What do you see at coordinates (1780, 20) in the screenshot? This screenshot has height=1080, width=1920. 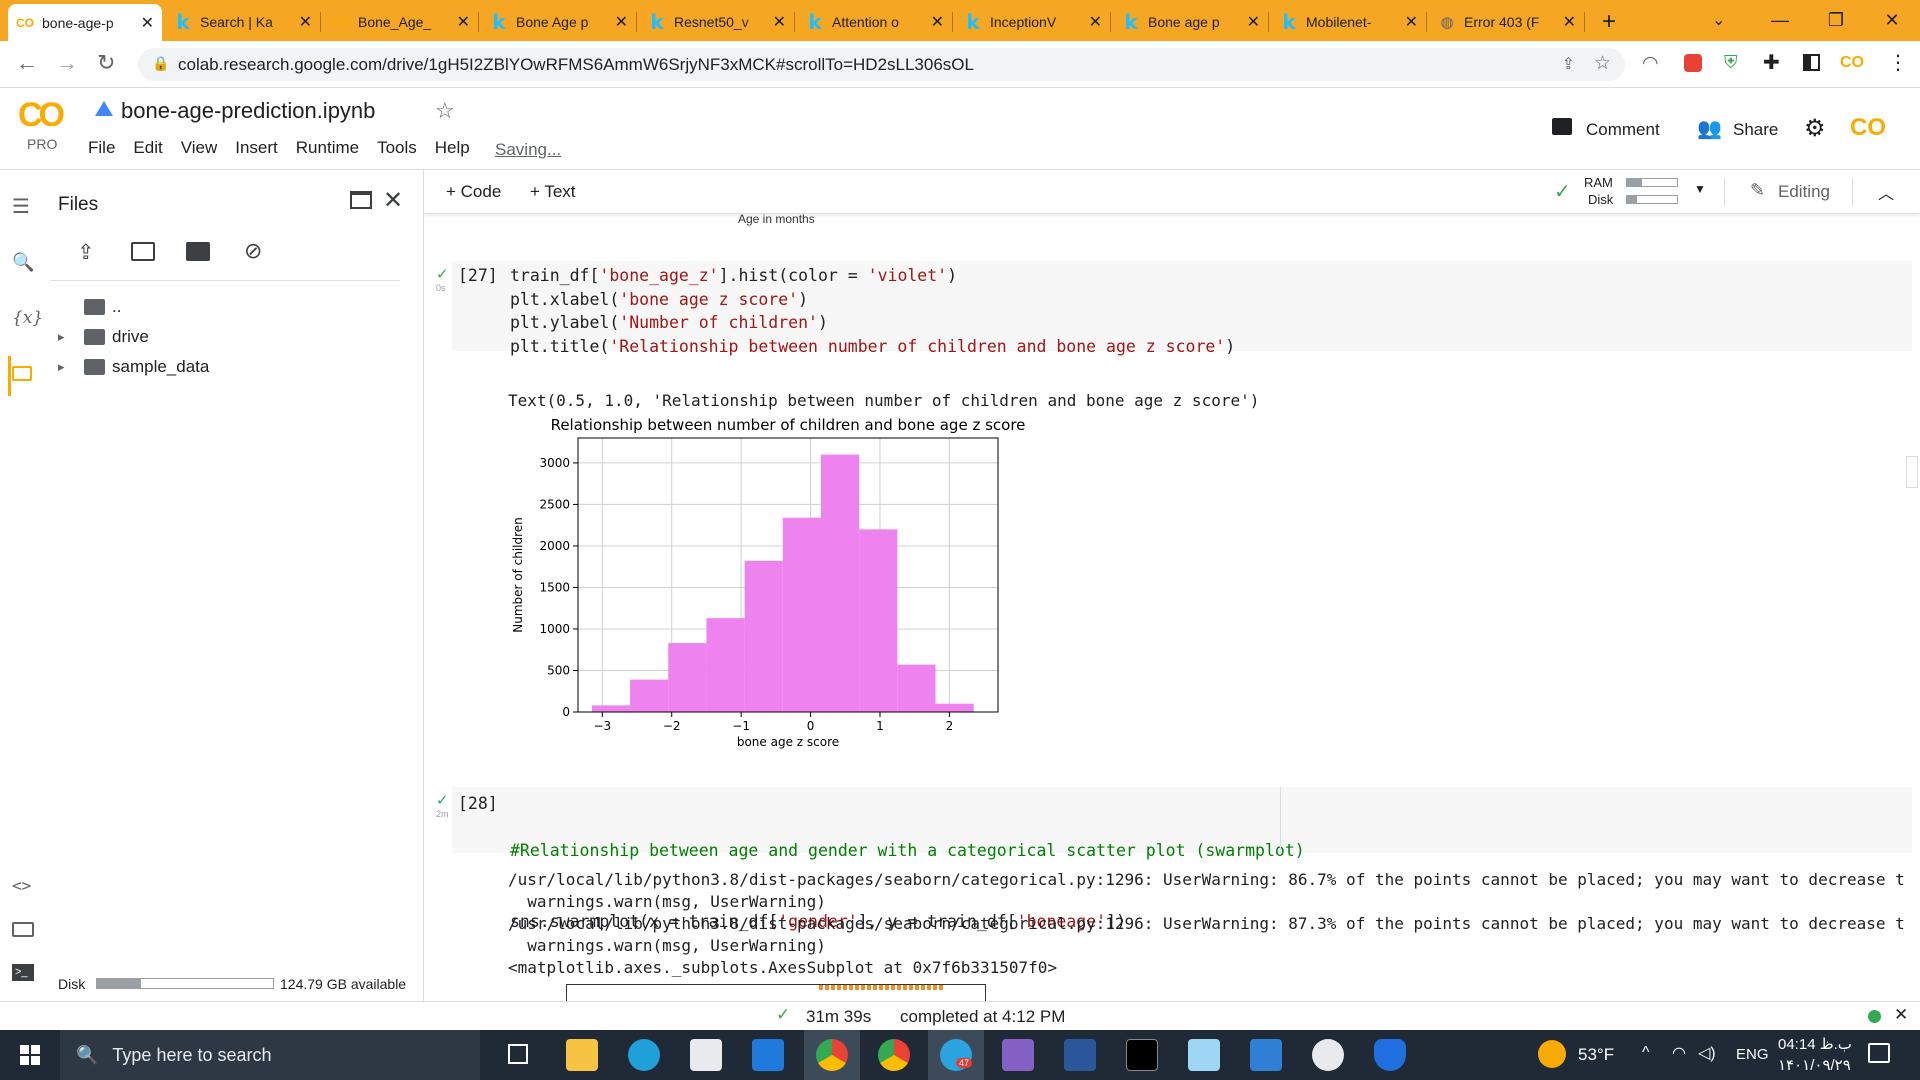 I see `minimize-button: —` at bounding box center [1780, 20].